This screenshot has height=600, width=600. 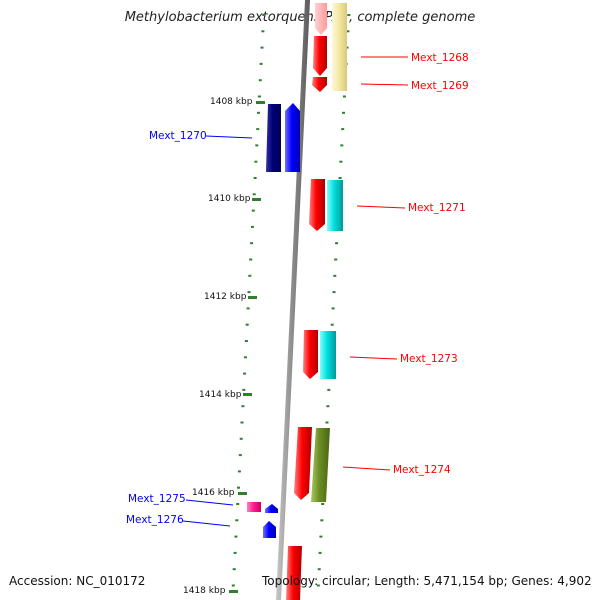 I want to click on gene-label-mext-1276: Mext_1276, so click(x=155, y=520).